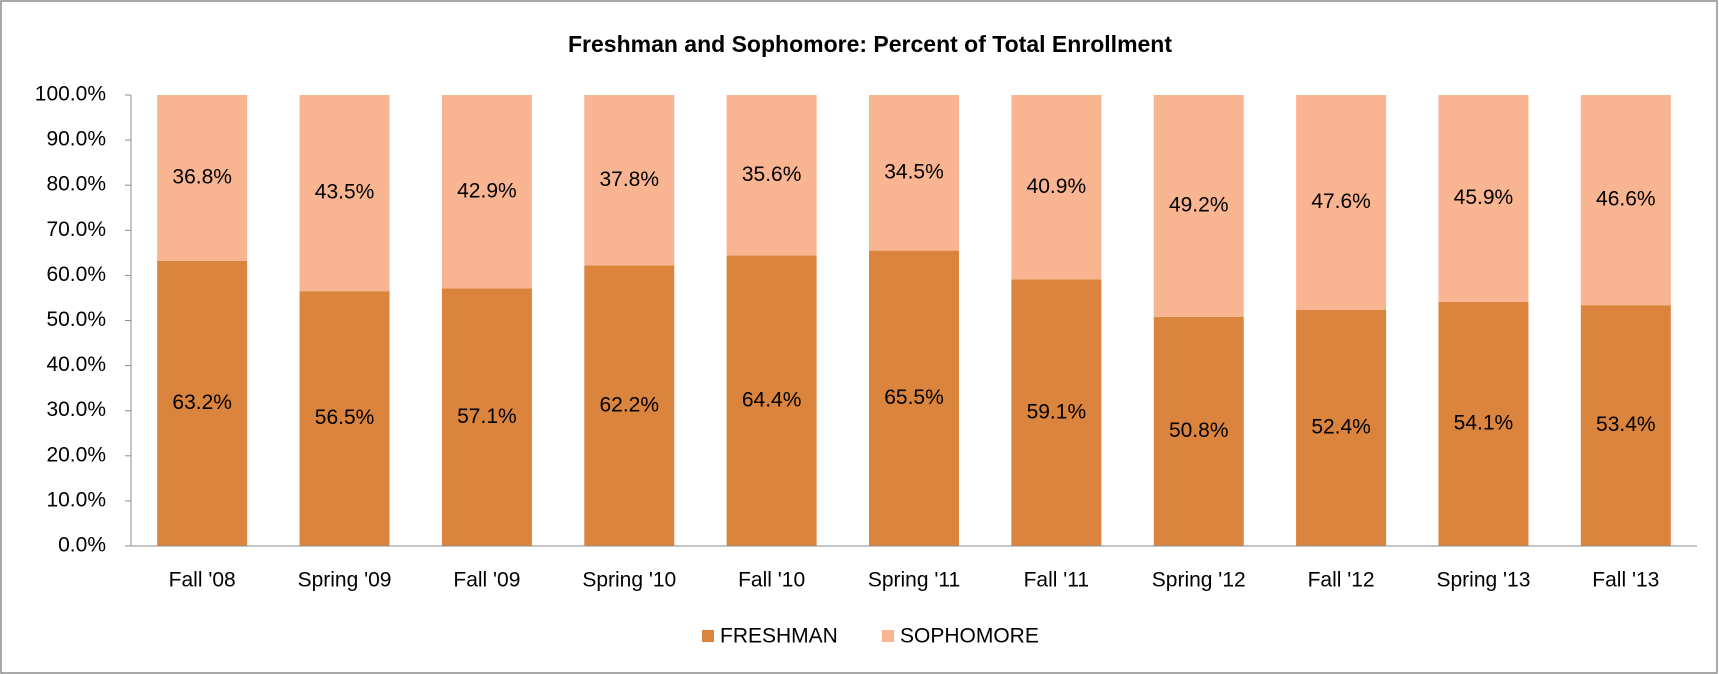  I want to click on data-label: 56.5%, so click(345, 417).